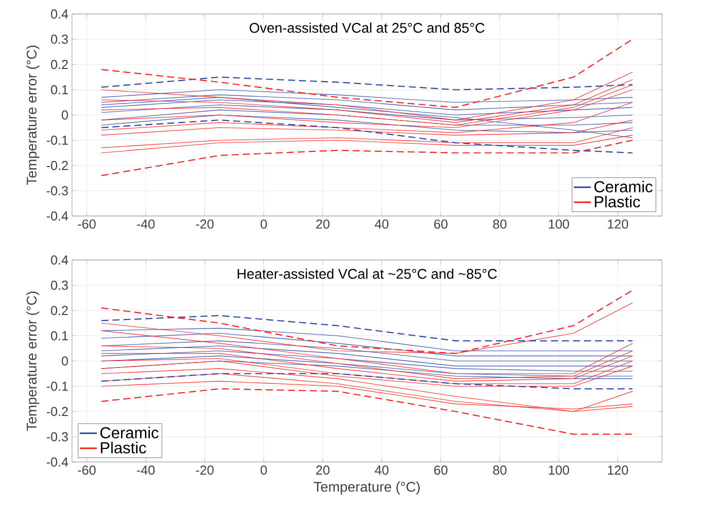  Describe the element at coordinates (367, 488) in the screenshot. I see `x-axis-title: Temperature (°C)` at that location.